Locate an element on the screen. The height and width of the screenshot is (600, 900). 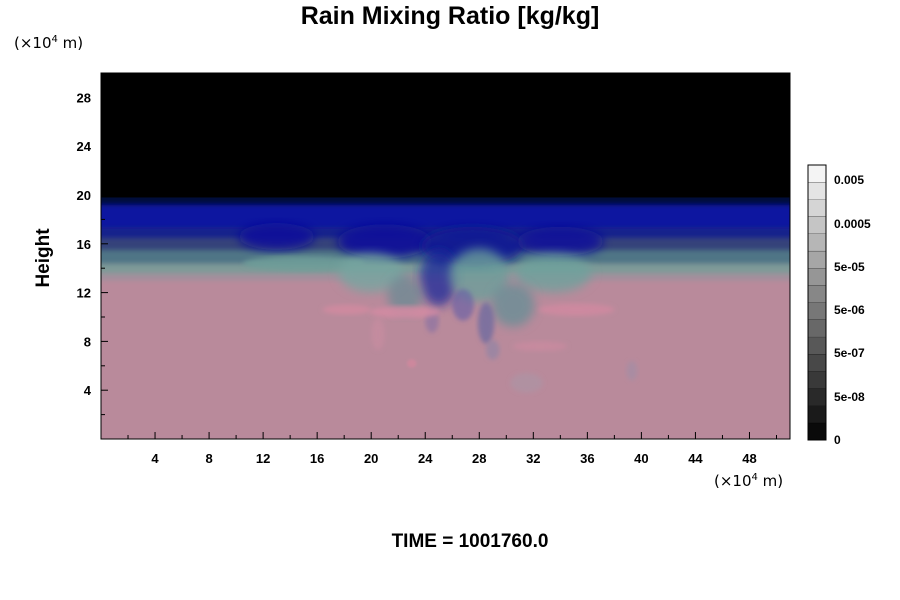
colorbar-label: 5e-06 is located at coordinates (849, 310).